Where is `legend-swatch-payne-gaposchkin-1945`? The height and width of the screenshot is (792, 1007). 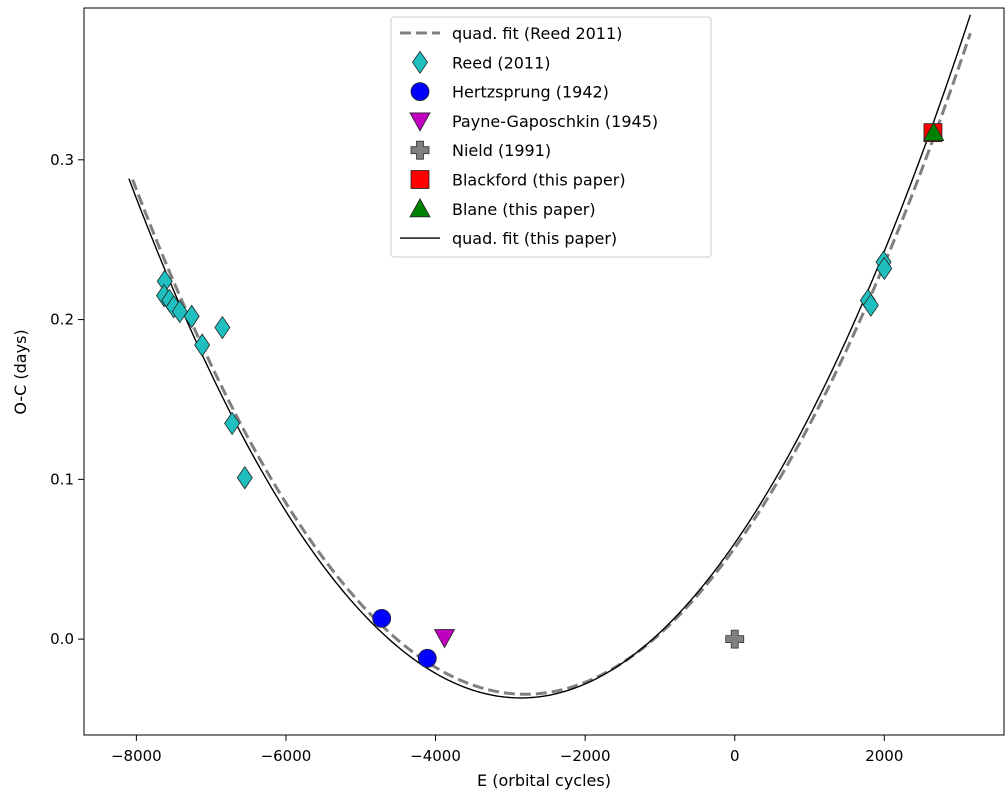 legend-swatch-payne-gaposchkin-1945 is located at coordinates (420, 122).